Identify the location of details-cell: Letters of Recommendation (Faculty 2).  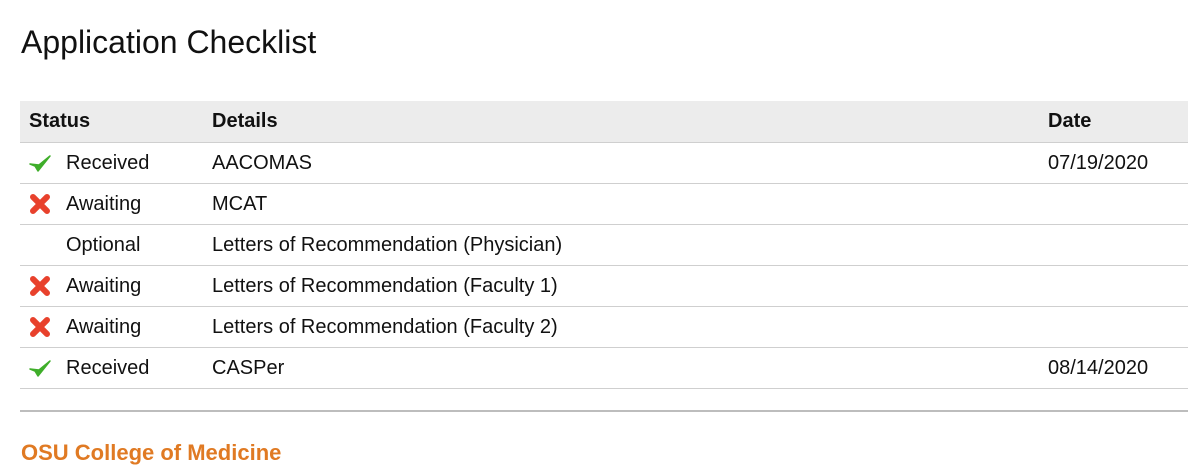
(630, 327).